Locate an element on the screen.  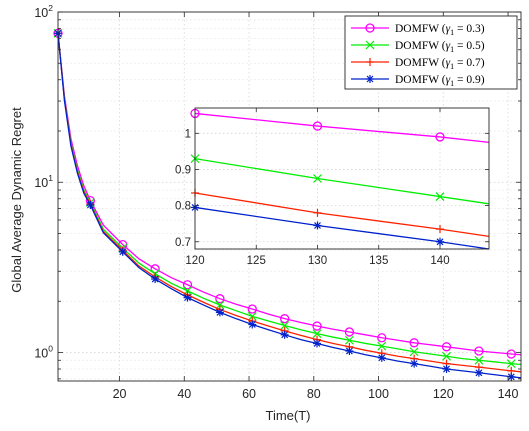
inset-x-tick-label: 125 is located at coordinates (256, 261).